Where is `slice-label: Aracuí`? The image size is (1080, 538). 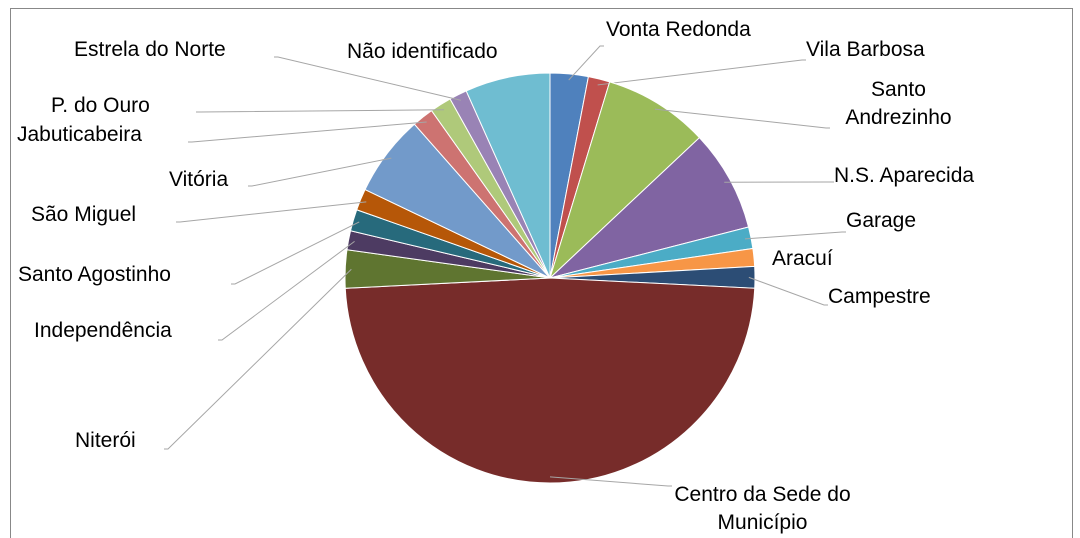 slice-label: Aracuí is located at coordinates (802, 258).